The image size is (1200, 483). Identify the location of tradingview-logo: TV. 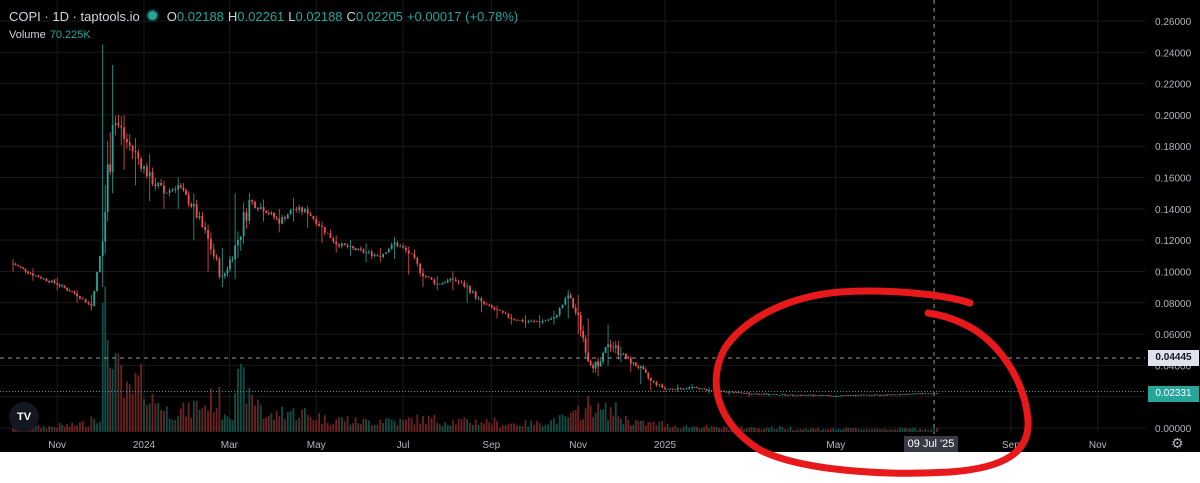
(24, 417).